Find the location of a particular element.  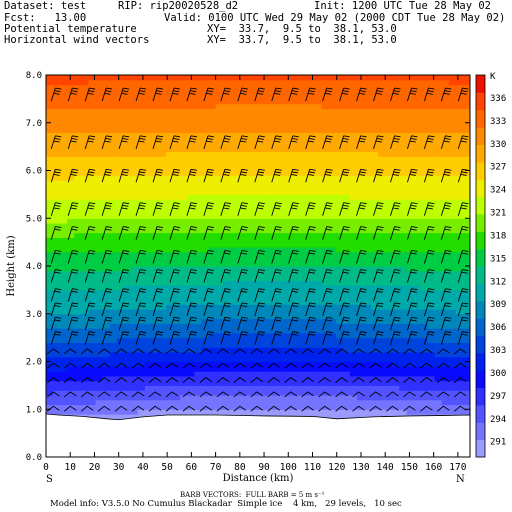

wind-barb is located at coordinates (223, 365).